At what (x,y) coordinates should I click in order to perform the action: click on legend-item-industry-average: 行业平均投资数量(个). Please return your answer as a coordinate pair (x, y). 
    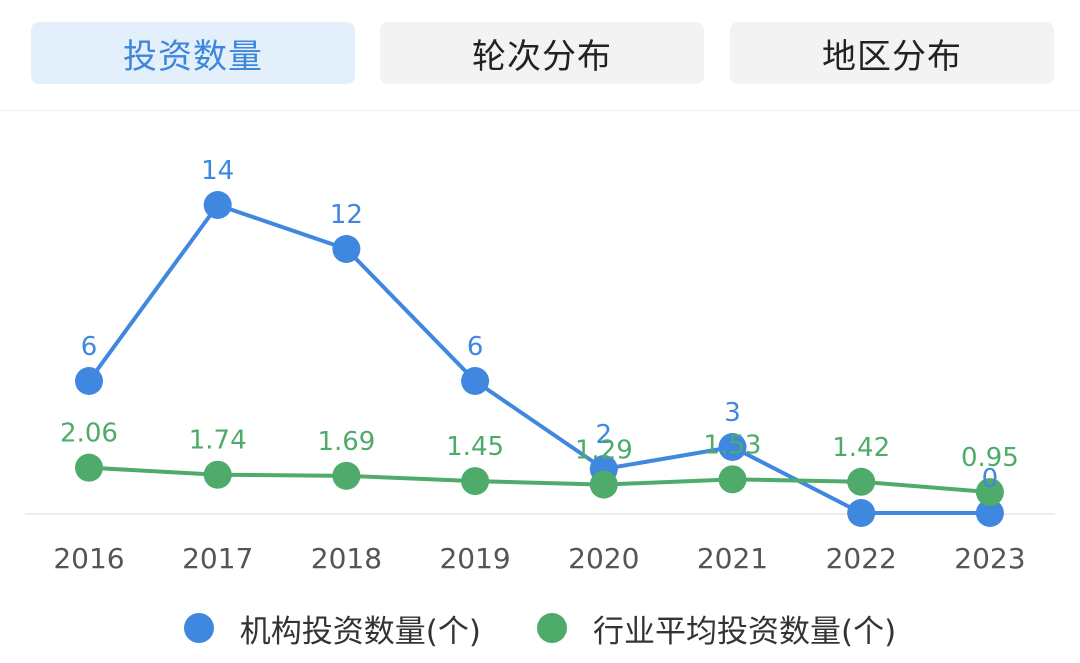
    Looking at the image, I should click on (716, 628).